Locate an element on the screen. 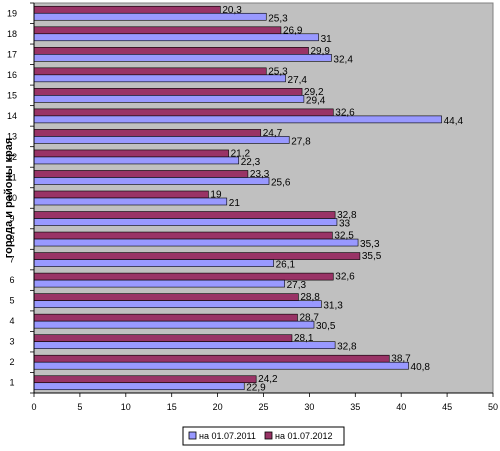 This screenshot has width=500, height=451. data-label-2012-17: 29,9 is located at coordinates (320, 51).